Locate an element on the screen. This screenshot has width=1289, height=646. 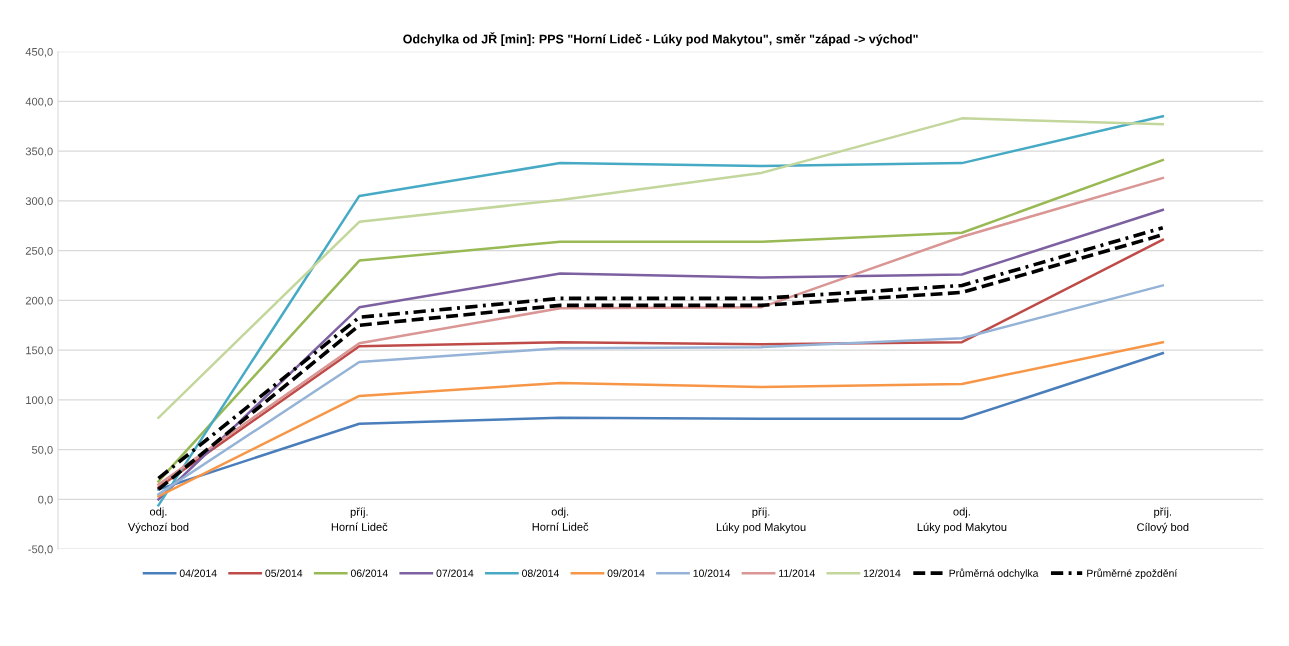
y-tick-label: 350,0 is located at coordinates (39, 152).